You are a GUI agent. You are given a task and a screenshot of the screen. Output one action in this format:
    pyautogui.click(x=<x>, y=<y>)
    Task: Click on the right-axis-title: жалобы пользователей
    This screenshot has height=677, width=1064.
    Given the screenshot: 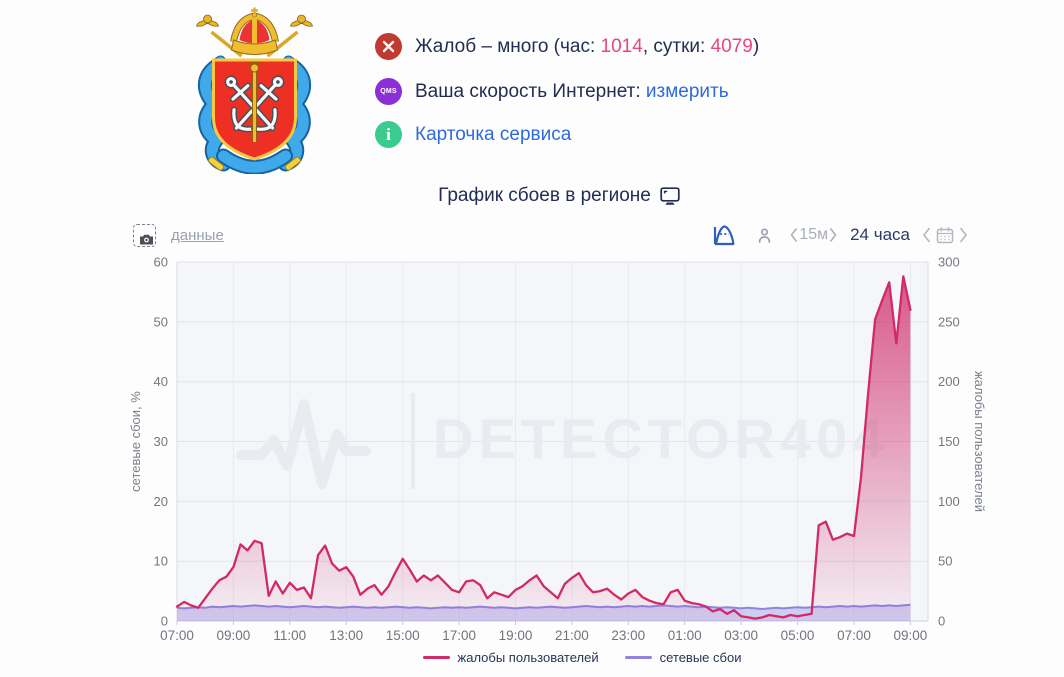 What is the action you would take?
    pyautogui.click(x=978, y=441)
    